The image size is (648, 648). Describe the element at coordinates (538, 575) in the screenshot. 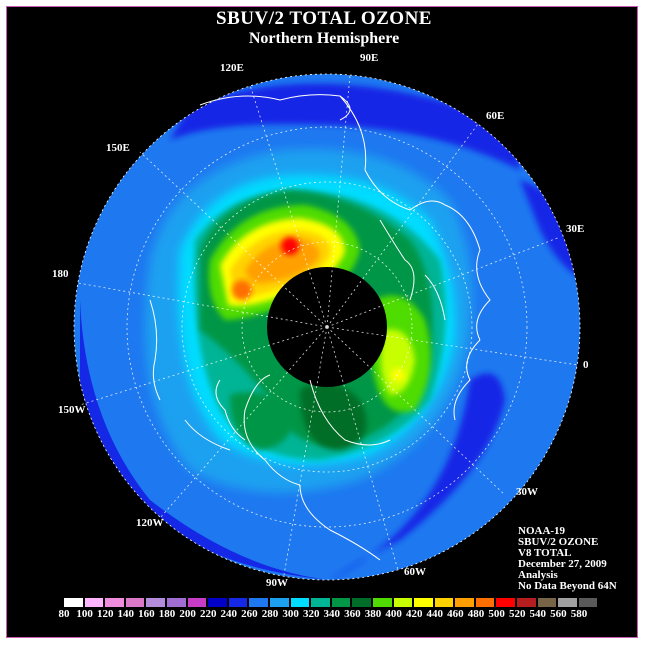

I see `info-type: Analysis` at that location.